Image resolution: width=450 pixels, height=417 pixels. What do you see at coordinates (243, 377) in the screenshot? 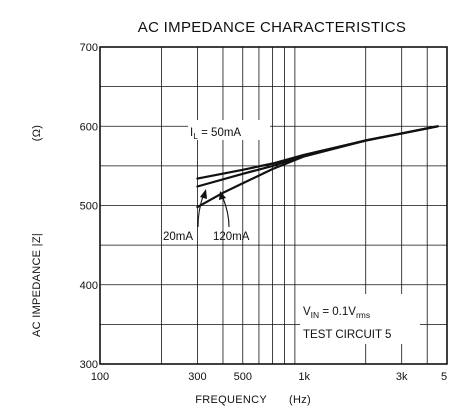
I see `x-tick-label-500: 500` at bounding box center [243, 377].